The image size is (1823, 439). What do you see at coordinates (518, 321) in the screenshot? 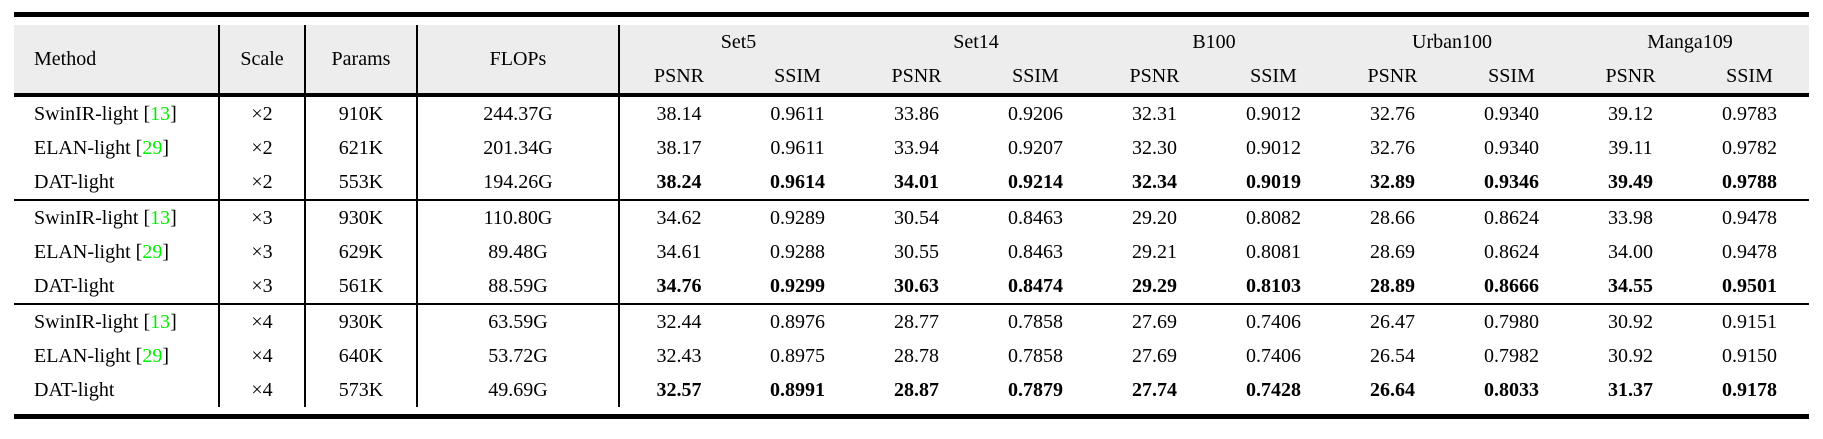
I see `flops-cell: 63.59G` at bounding box center [518, 321].